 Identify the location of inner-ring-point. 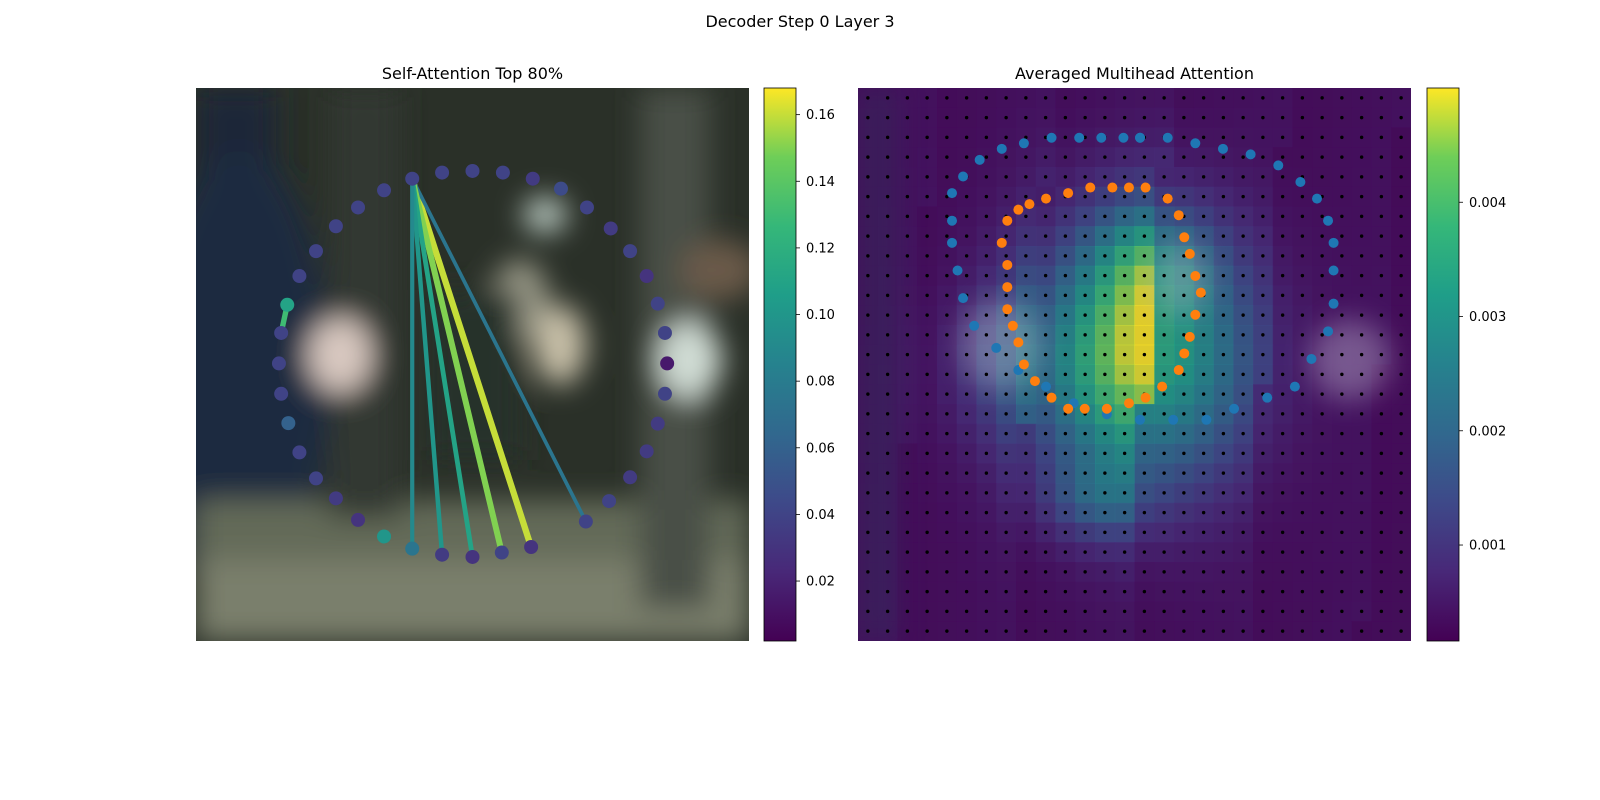
(1184, 353).